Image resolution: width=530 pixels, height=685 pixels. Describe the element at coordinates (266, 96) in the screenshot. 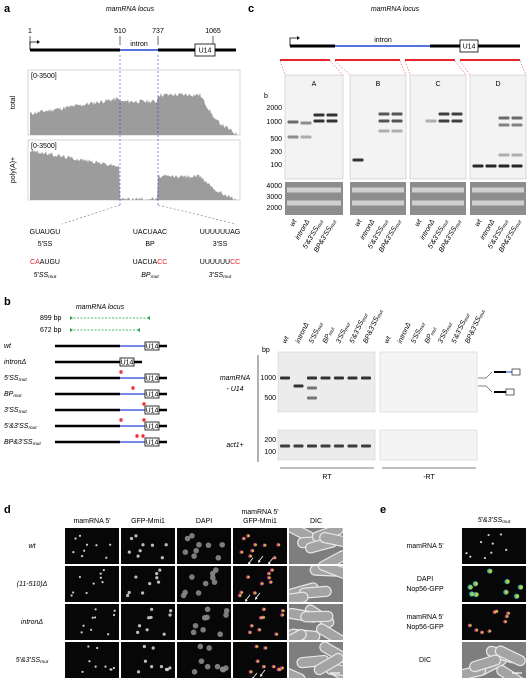

I see `label: b` at that location.